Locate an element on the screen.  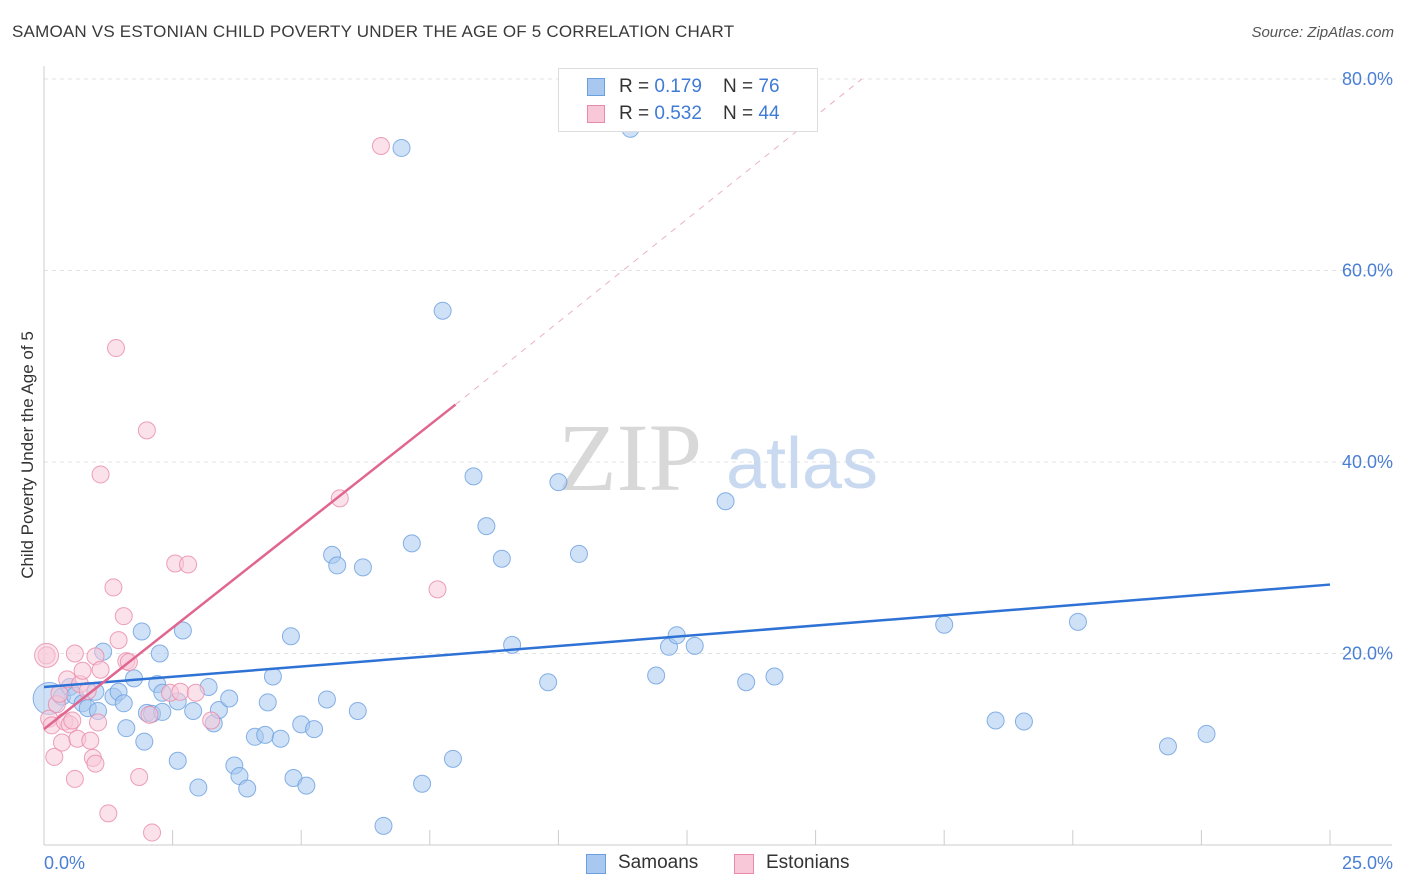
x-tick-label: 25.0% is located at coordinates (1367, 863).